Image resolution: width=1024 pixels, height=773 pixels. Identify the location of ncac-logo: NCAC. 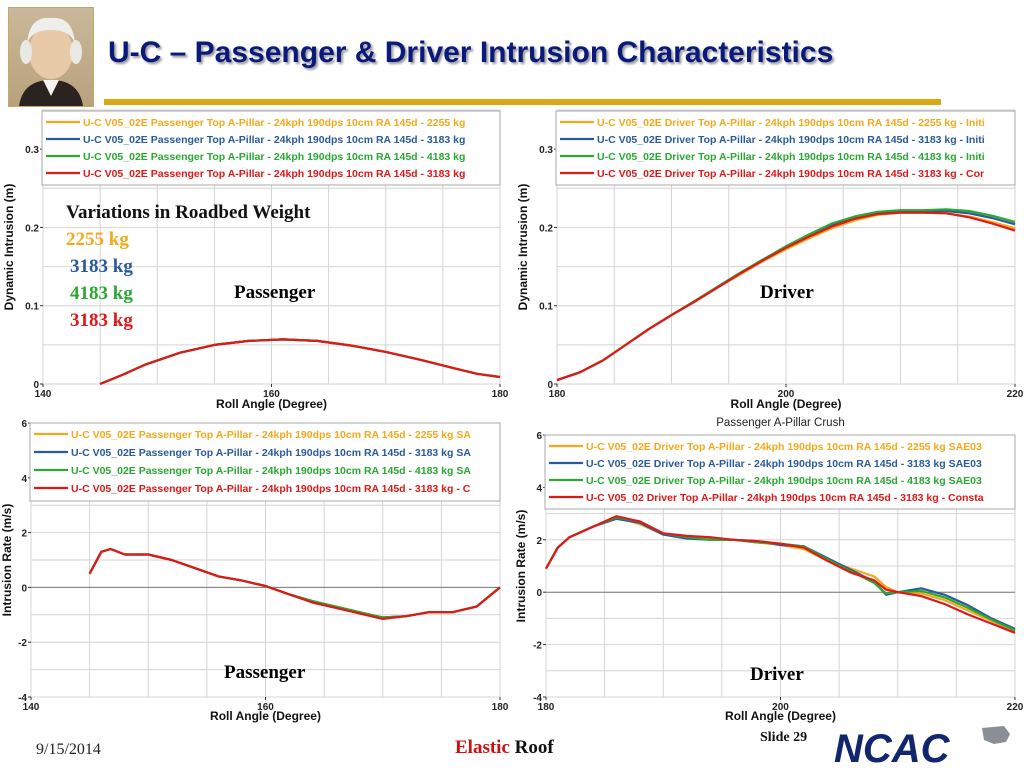
(924, 746).